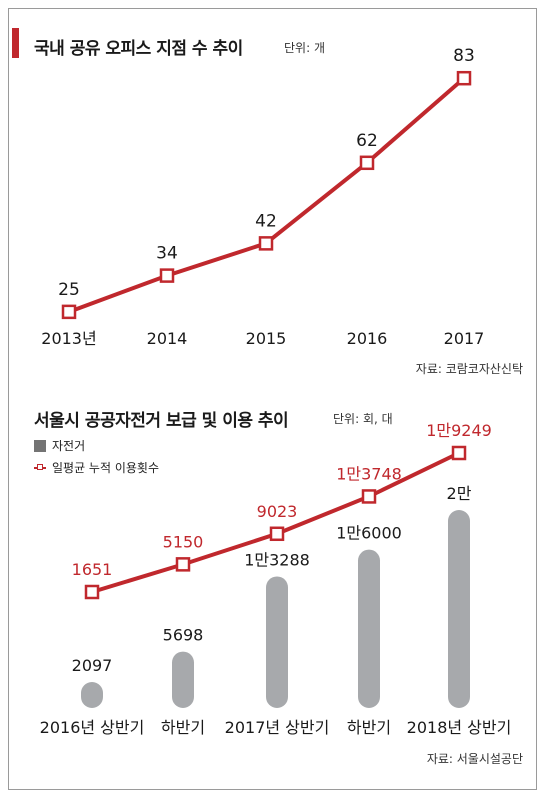 This screenshot has width=547, height=800. Describe the element at coordinates (92, 665) in the screenshot. I see `bottom-bar-label: 2097` at that location.